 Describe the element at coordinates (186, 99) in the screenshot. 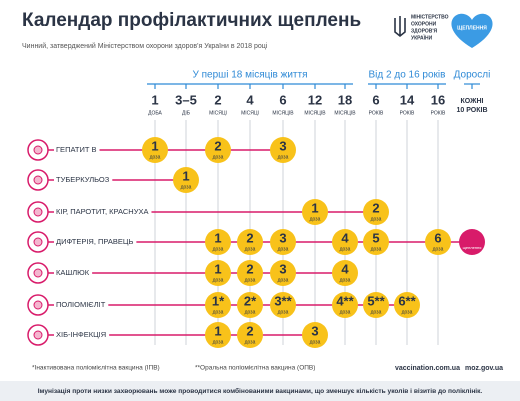

I see `age-value: 3–5` at that location.